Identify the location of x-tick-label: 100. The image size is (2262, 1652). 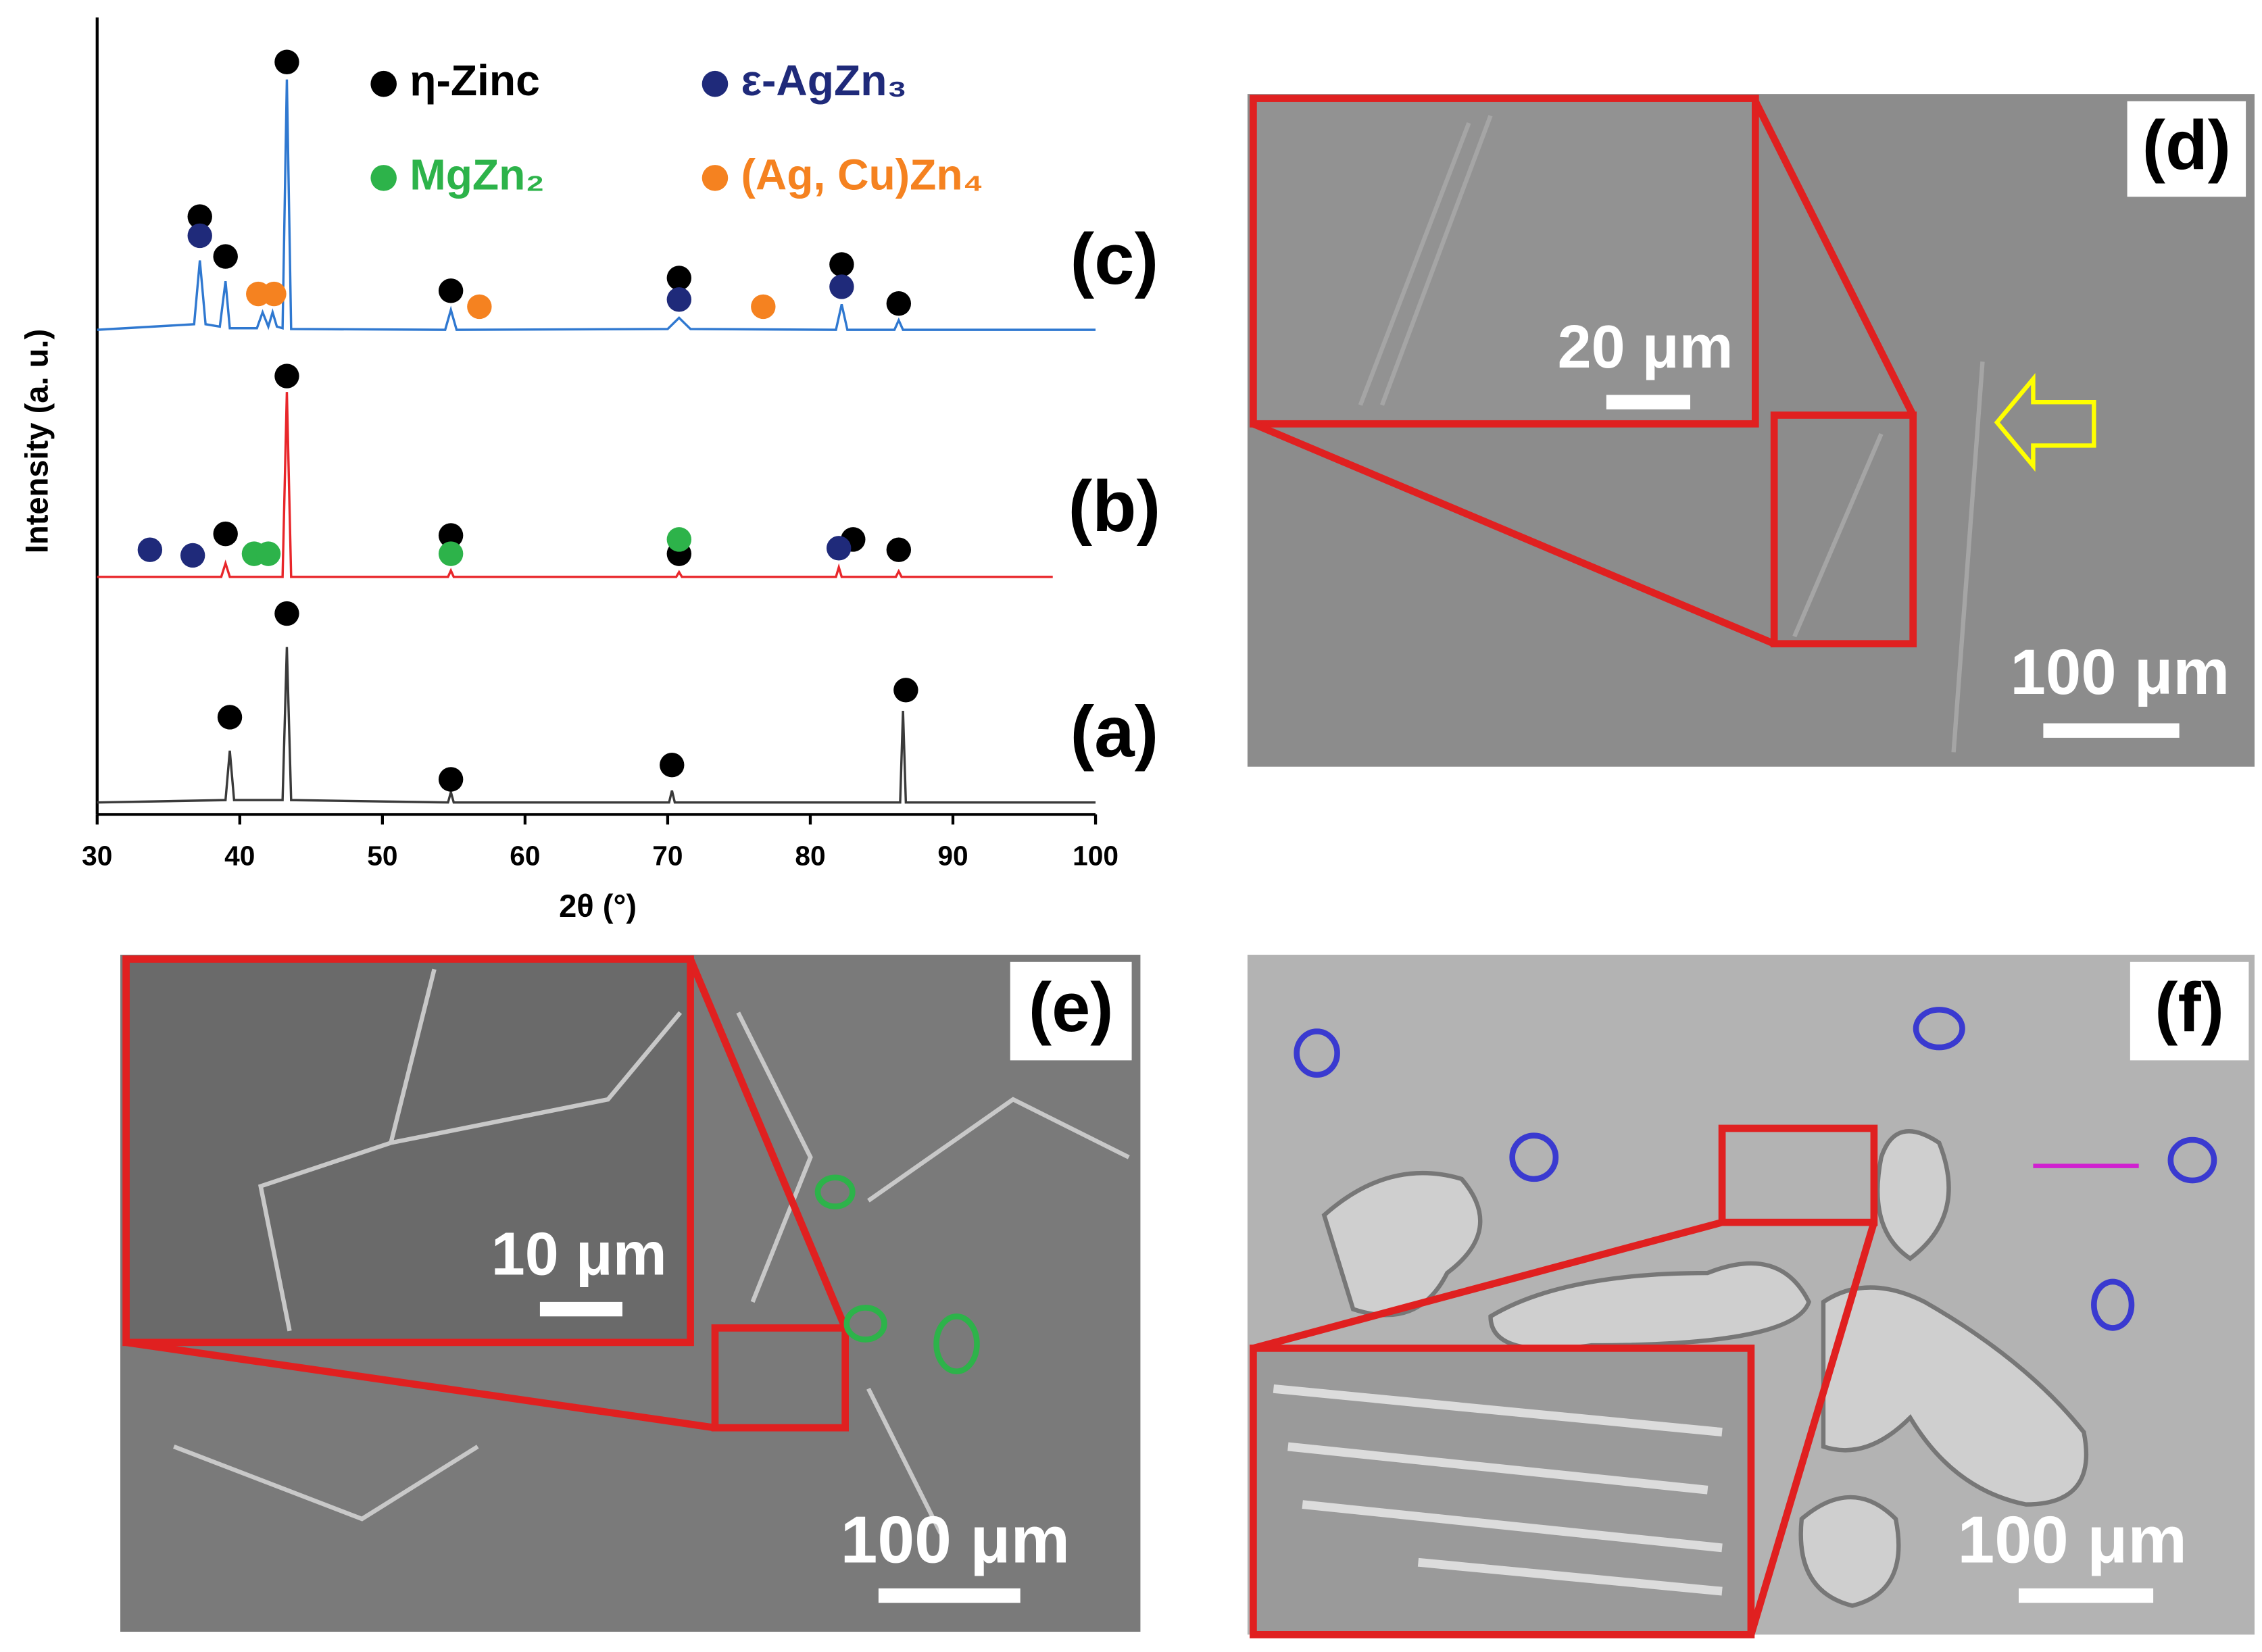
(1095, 855).